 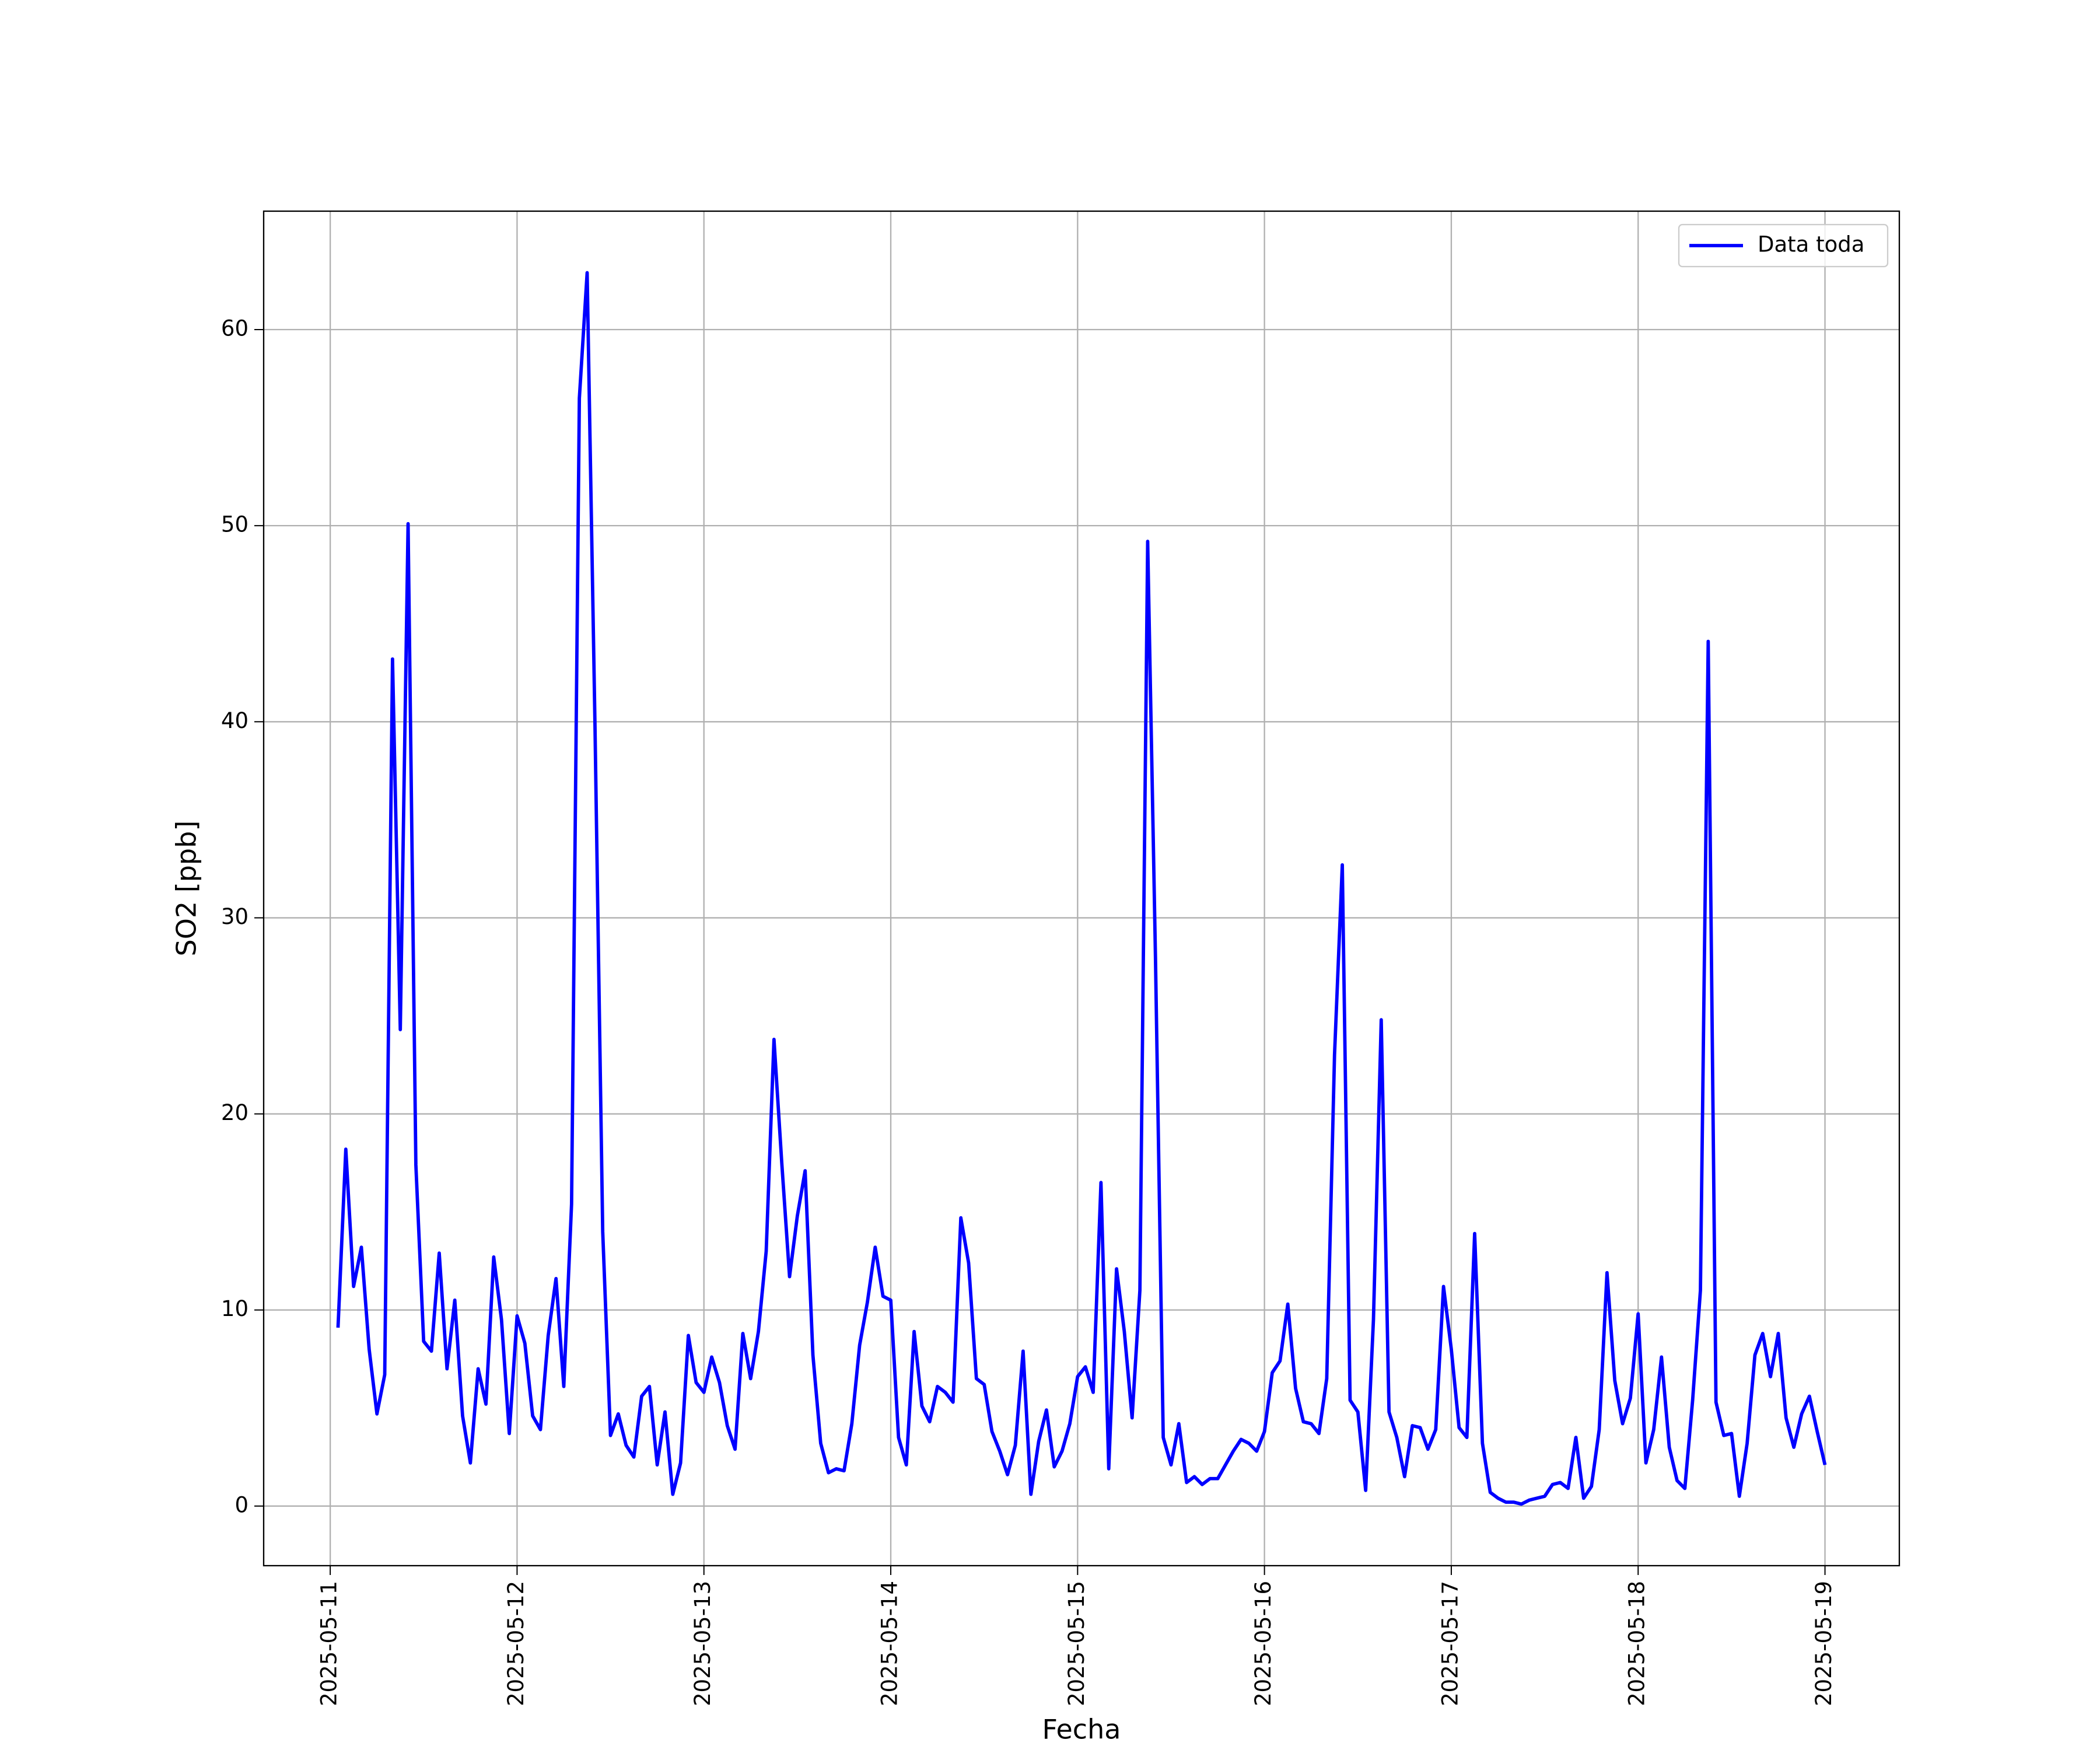 What do you see at coordinates (1076, 1643) in the screenshot?
I see `x-tick-label: 2025-05-15` at bounding box center [1076, 1643].